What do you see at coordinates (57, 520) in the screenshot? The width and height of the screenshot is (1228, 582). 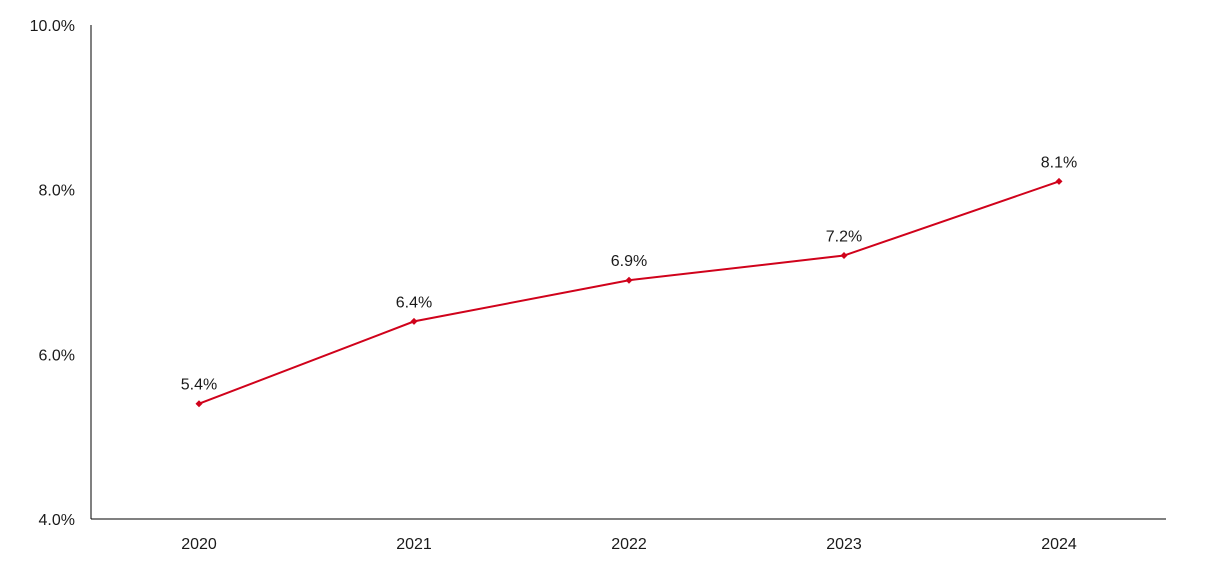 I see `y-tick-label: 4.0%` at bounding box center [57, 520].